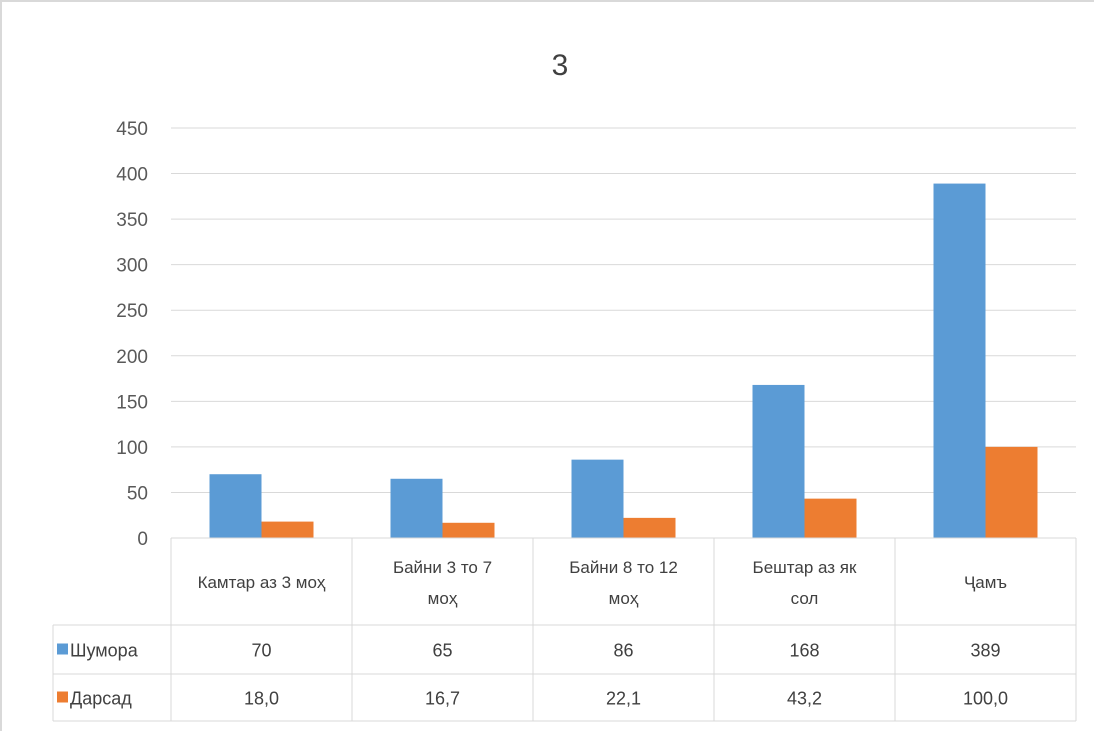 This screenshot has width=1094, height=731. What do you see at coordinates (623, 699) in the screenshot?
I see `data-value: 22,1` at bounding box center [623, 699].